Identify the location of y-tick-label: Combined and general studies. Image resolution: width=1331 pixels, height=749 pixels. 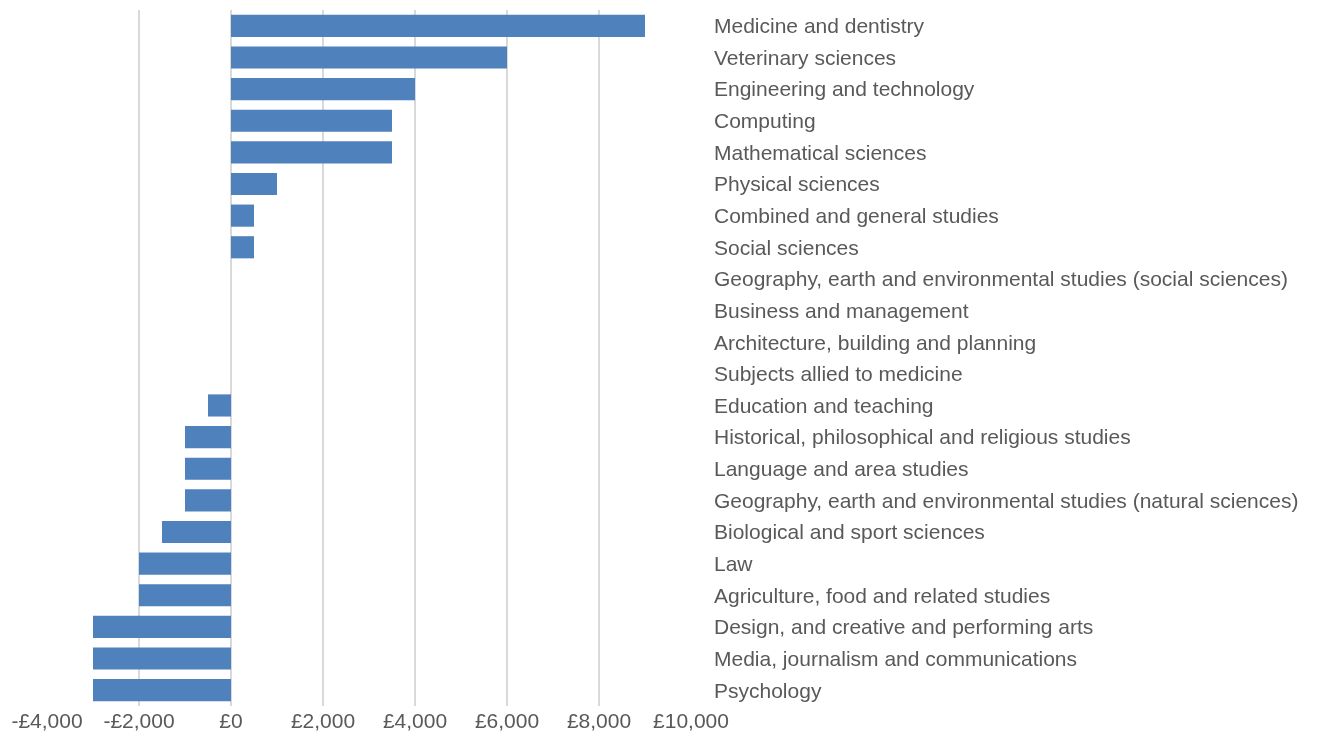
(856, 215).